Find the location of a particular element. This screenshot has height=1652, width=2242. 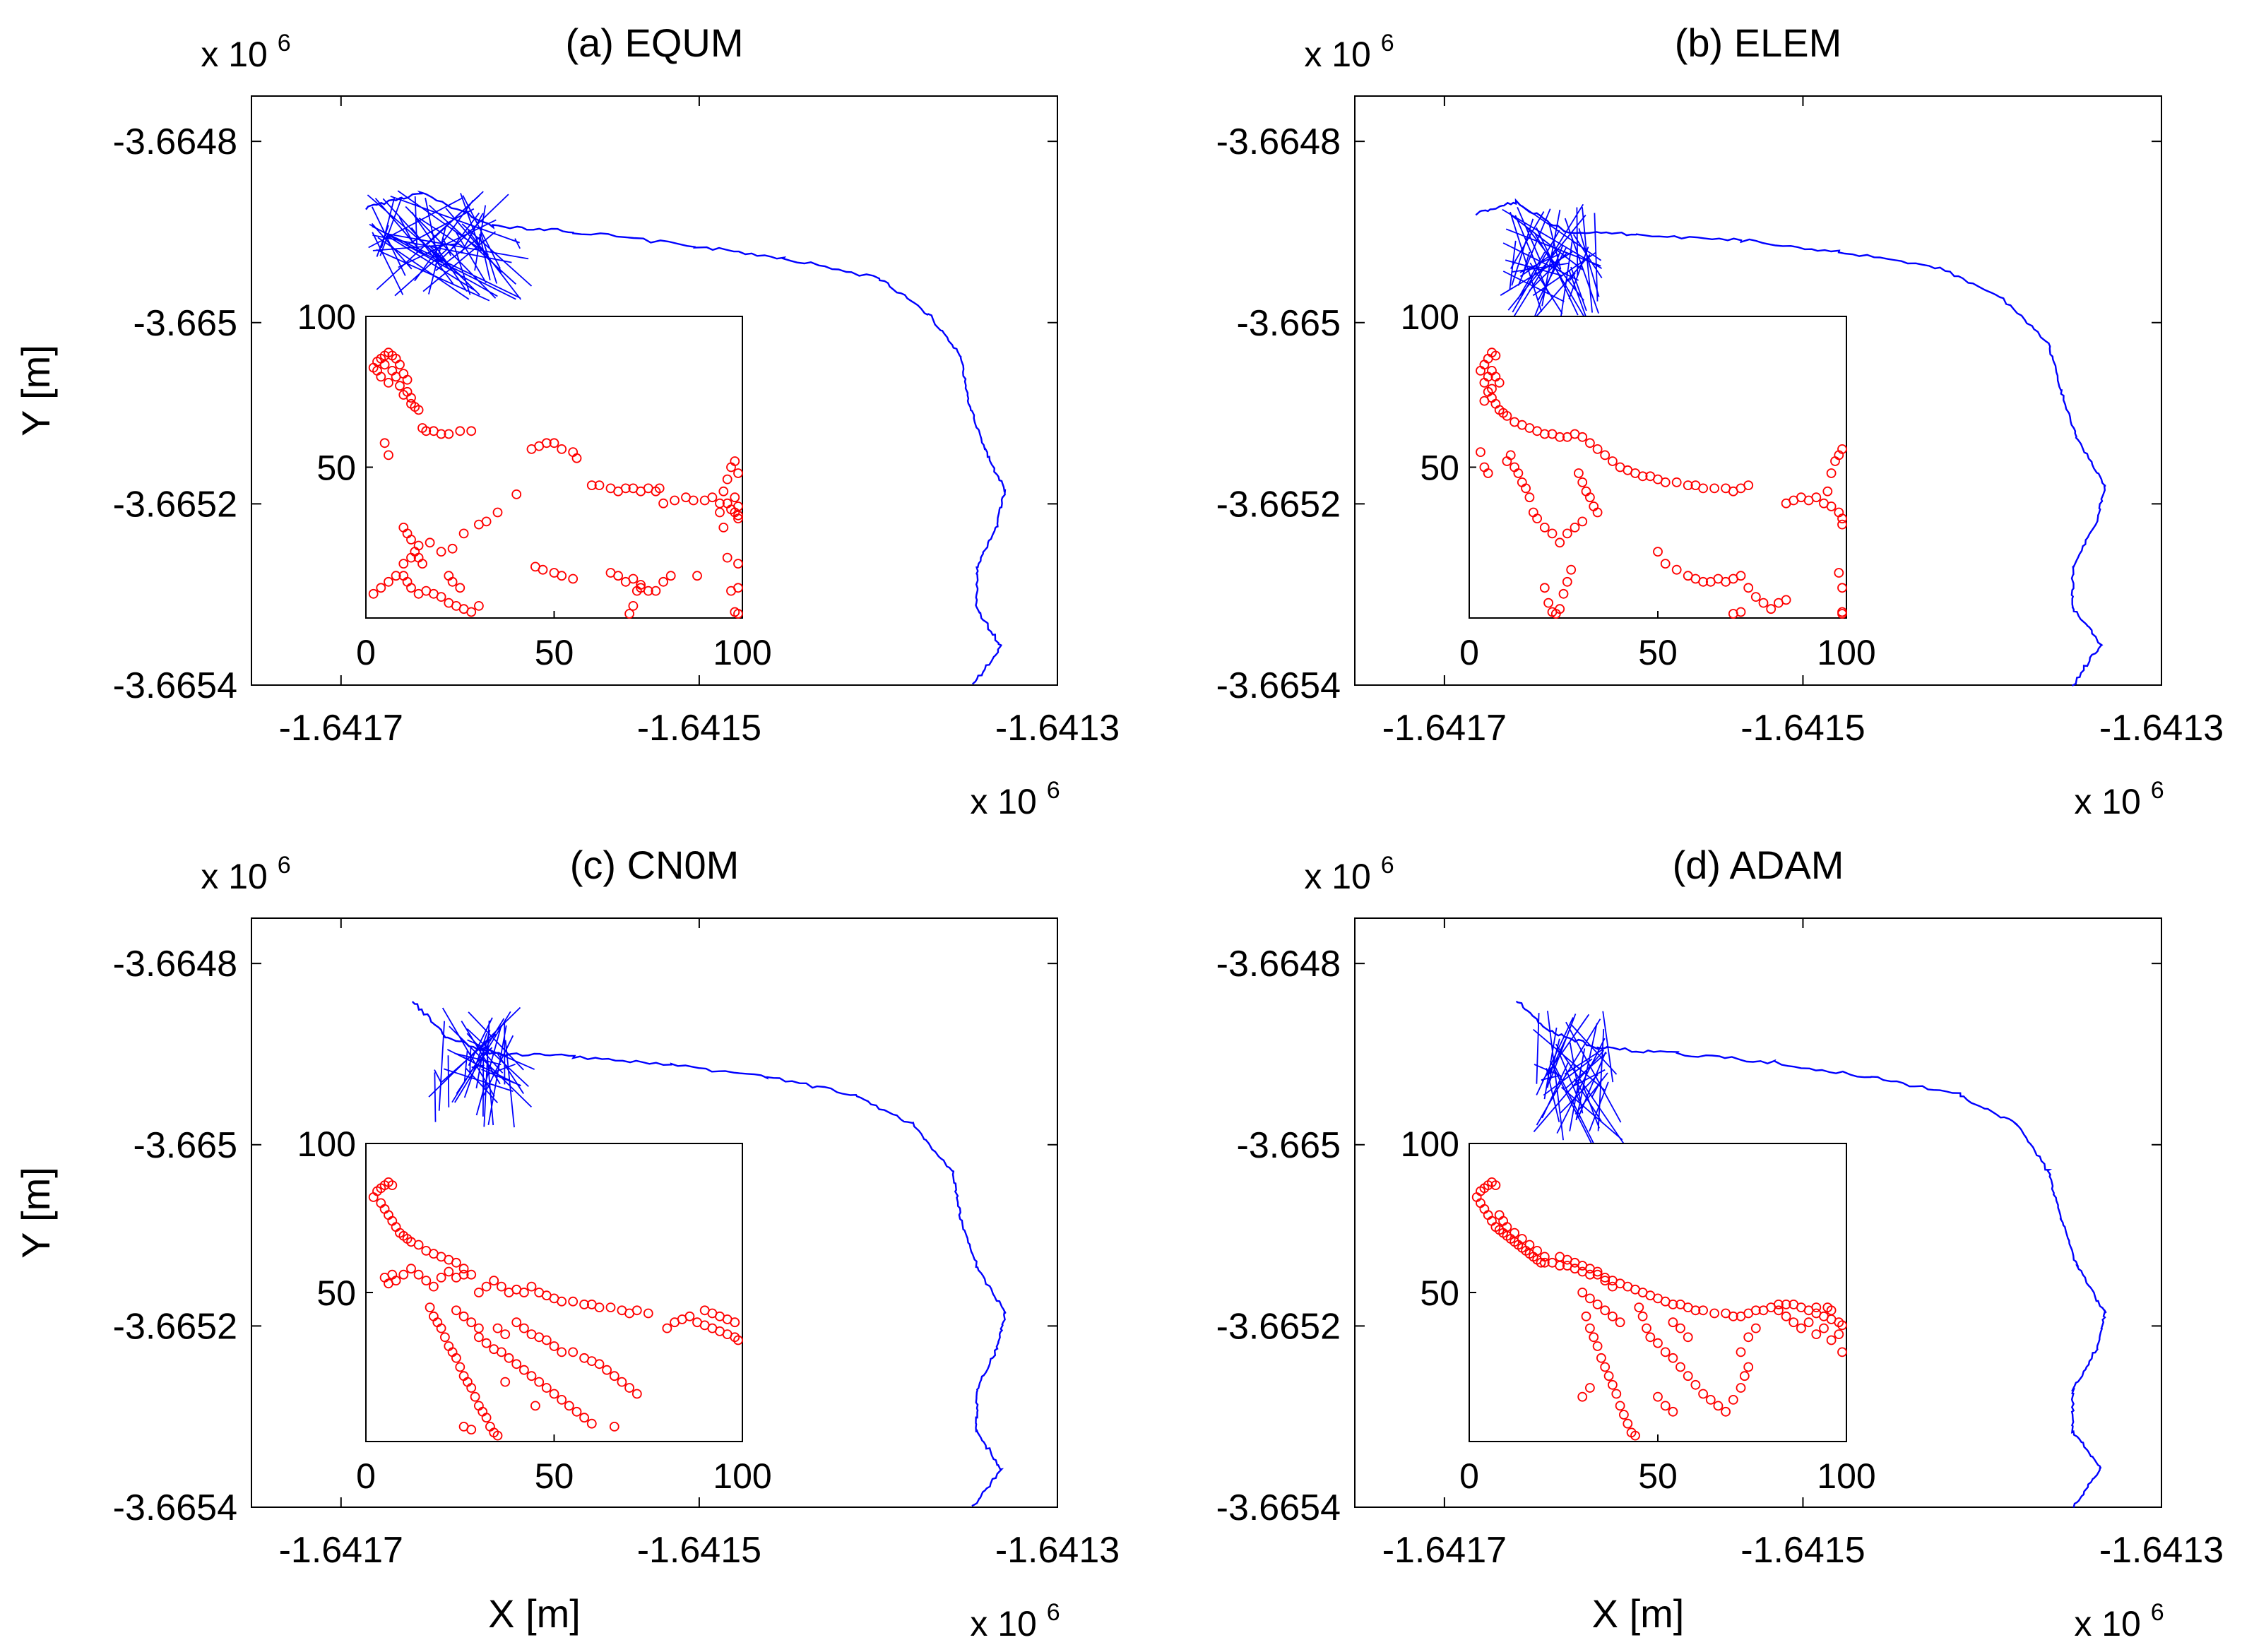

inset-x-tick-label: 100 is located at coordinates (742, 1476).